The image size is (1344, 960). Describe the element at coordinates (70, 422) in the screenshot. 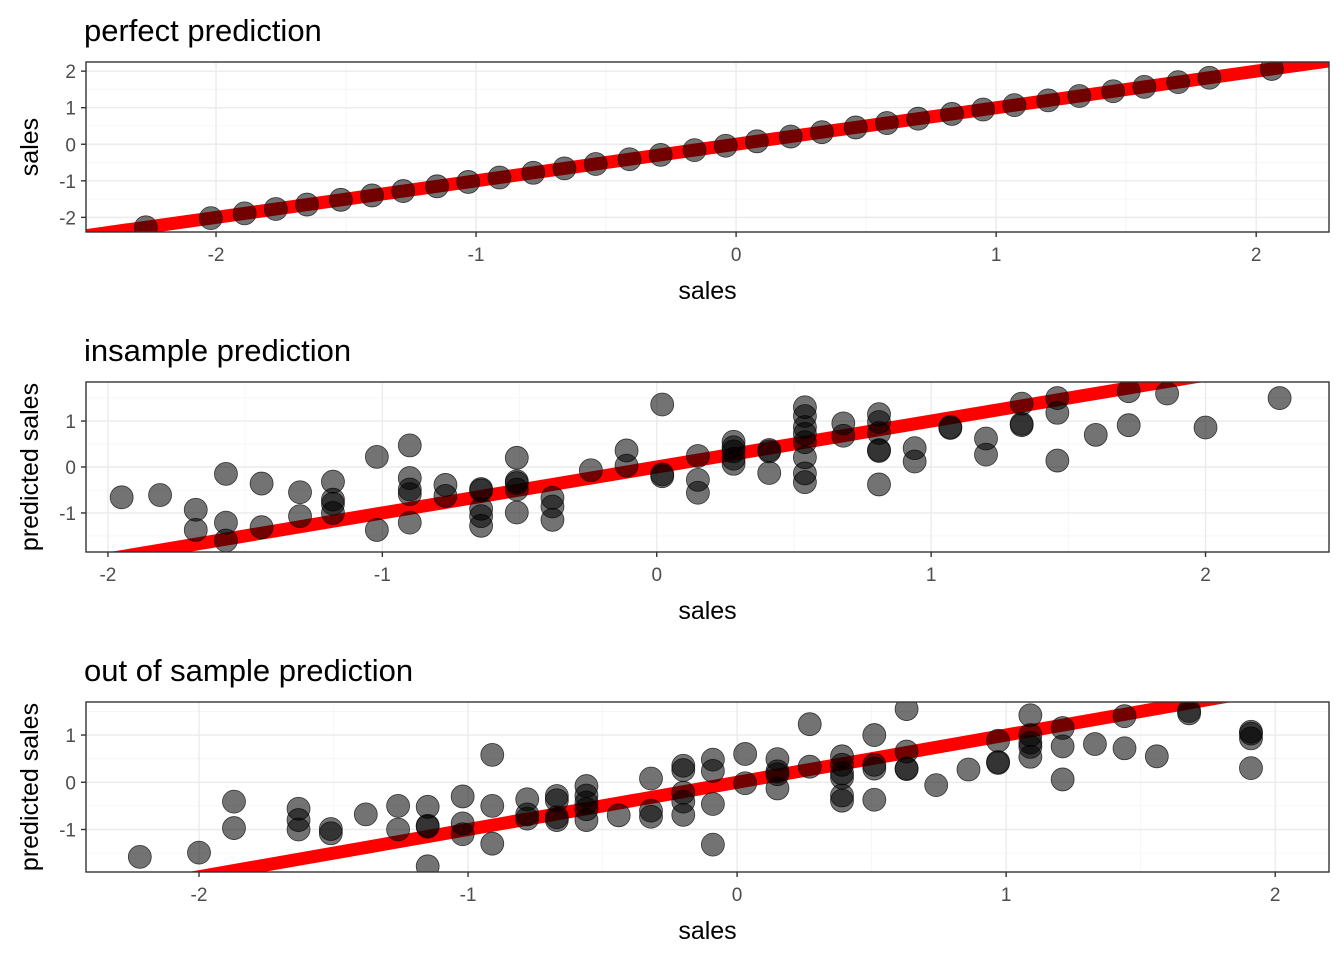

I see `chart-1-y-tick-label: 1` at that location.